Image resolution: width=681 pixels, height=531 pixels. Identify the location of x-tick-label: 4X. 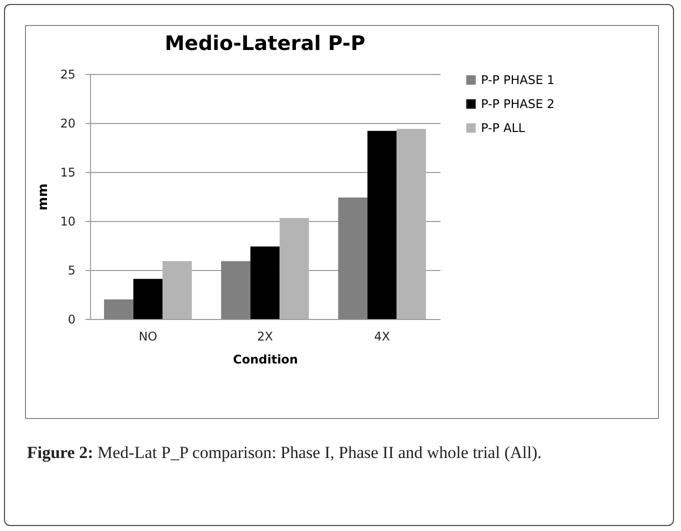
(382, 337).